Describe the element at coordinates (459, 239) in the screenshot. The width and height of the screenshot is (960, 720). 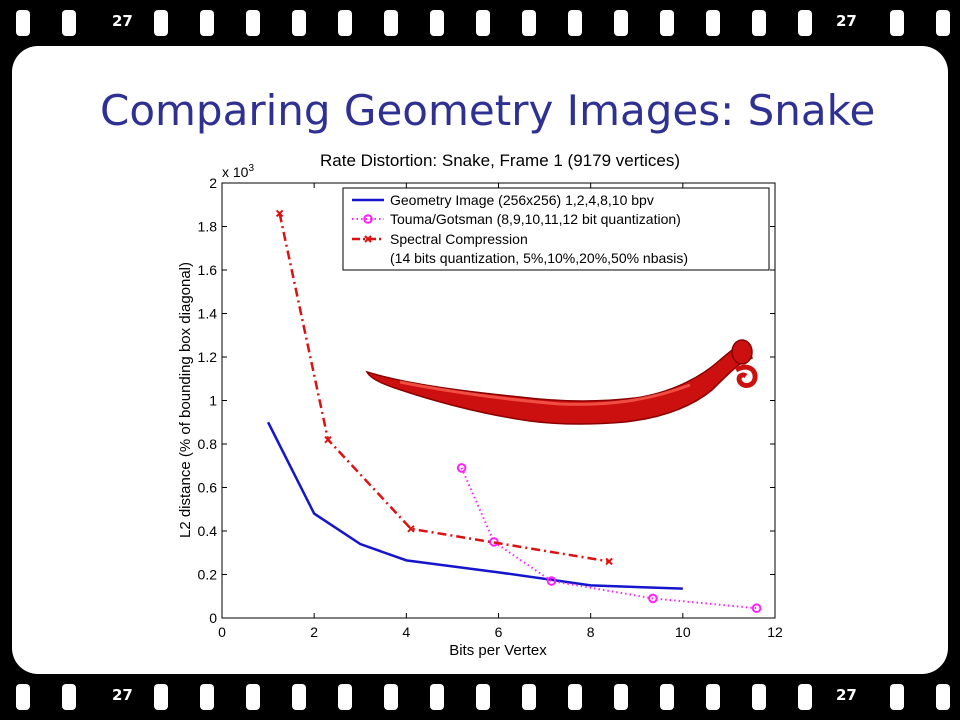
I see `legend-label-spectral: Spectral Compression` at that location.